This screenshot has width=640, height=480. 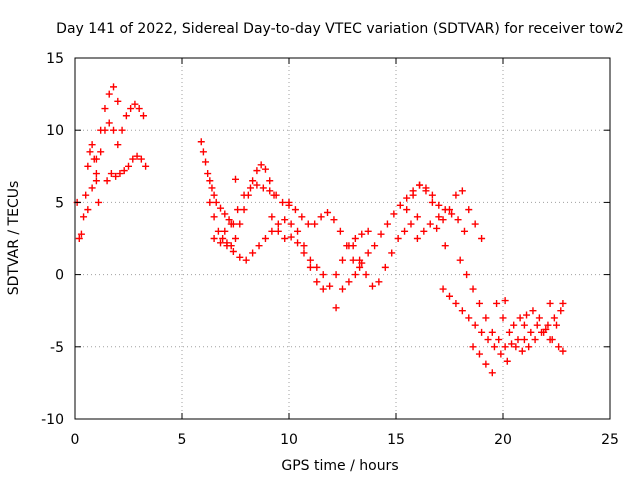 I want to click on y-tick-label: 15, so click(x=55, y=59).